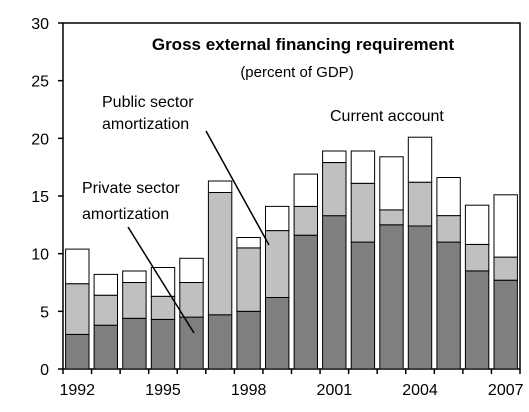 The image size is (529, 412). What do you see at coordinates (77, 390) in the screenshot?
I see `x-tick-label: 1992` at bounding box center [77, 390].